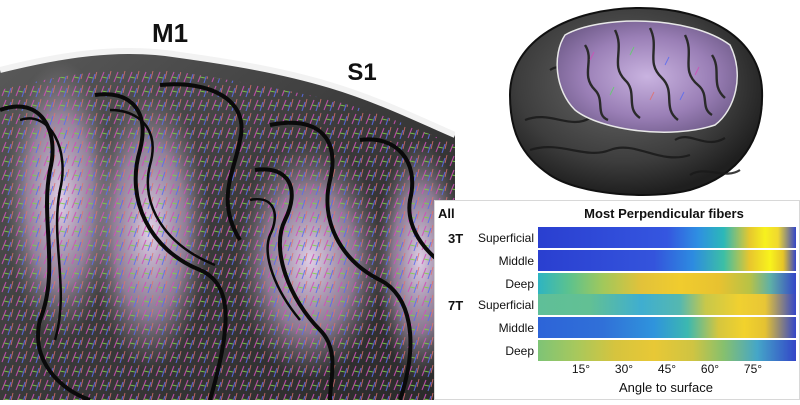 The image size is (800, 405). Describe the element at coordinates (361, 72) in the screenshot. I see `s1-label: S1` at that location.